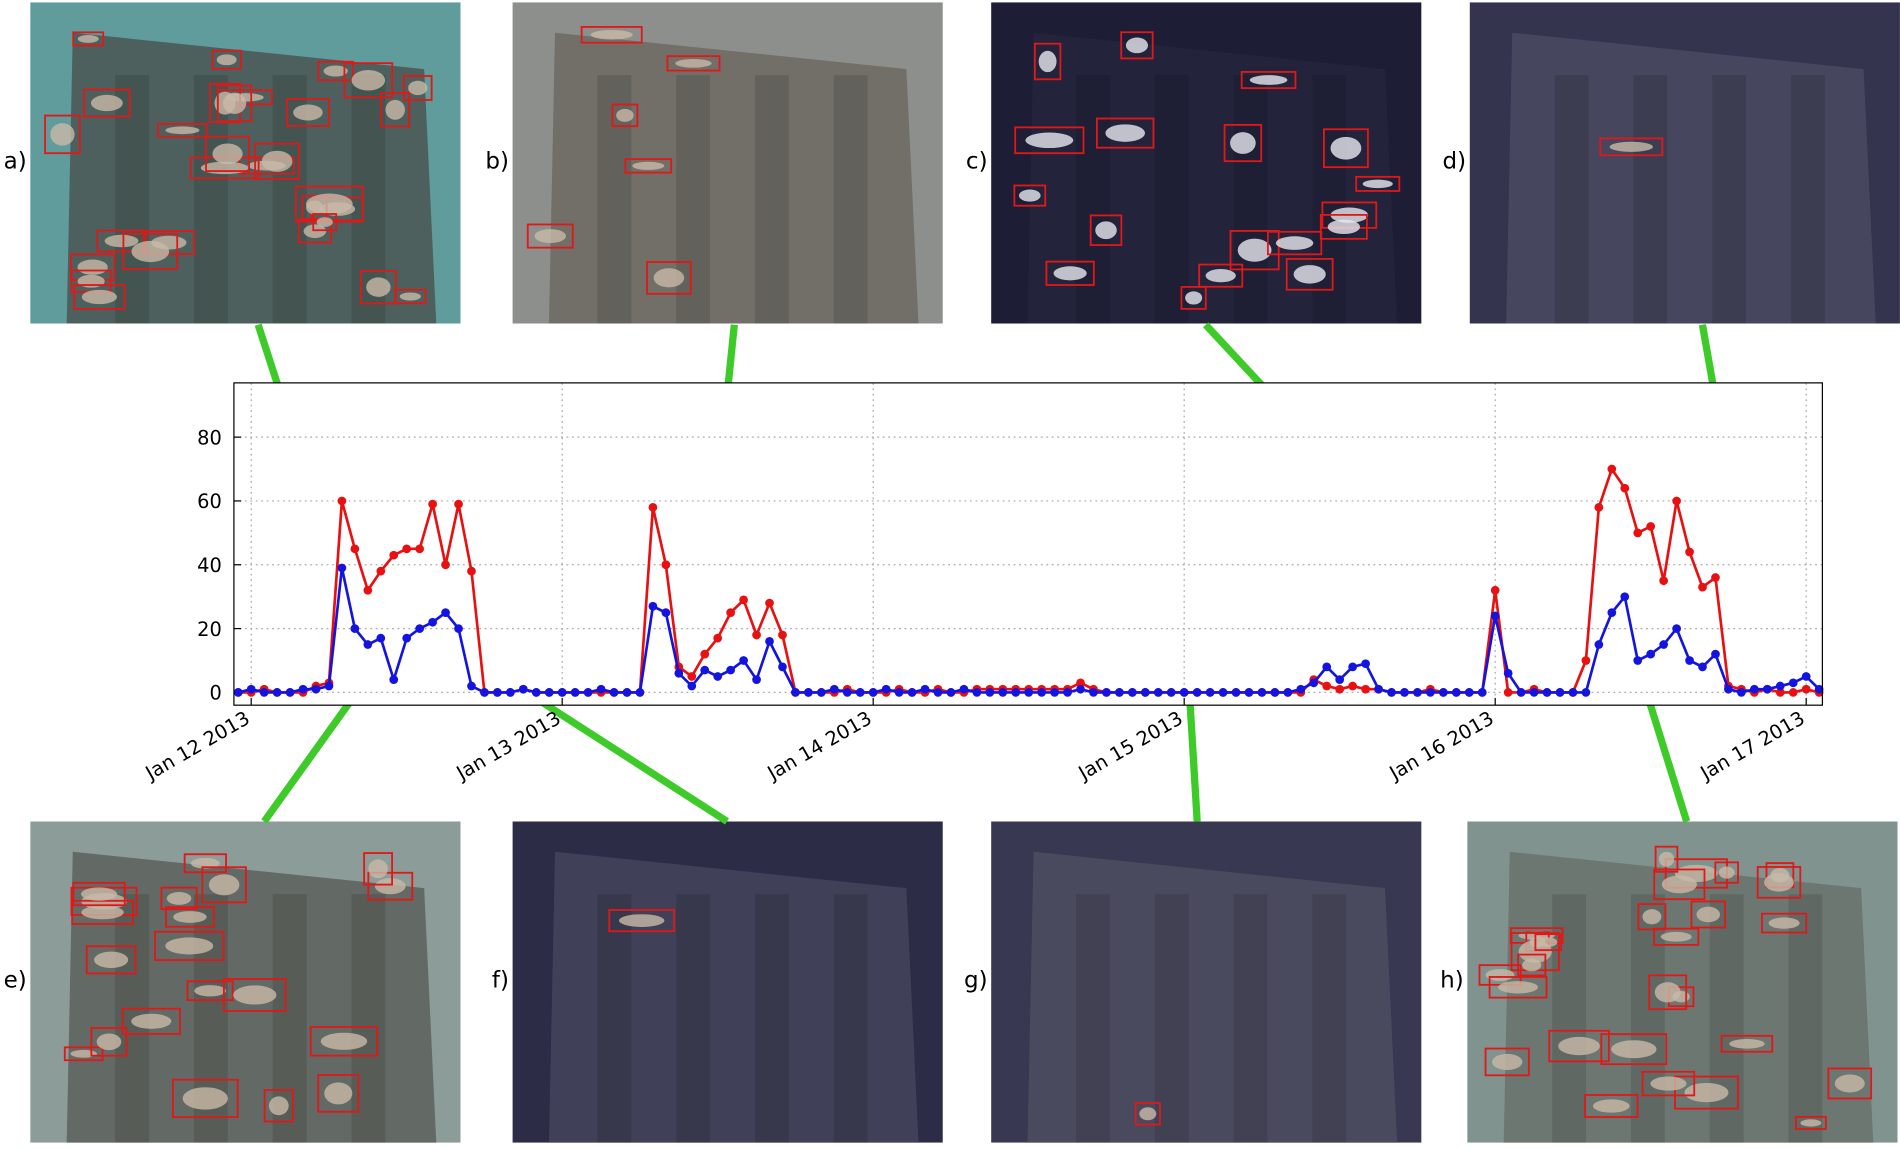 This screenshot has height=1149, width=1900. What do you see at coordinates (635, 762) in the screenshot?
I see `connector` at bounding box center [635, 762].